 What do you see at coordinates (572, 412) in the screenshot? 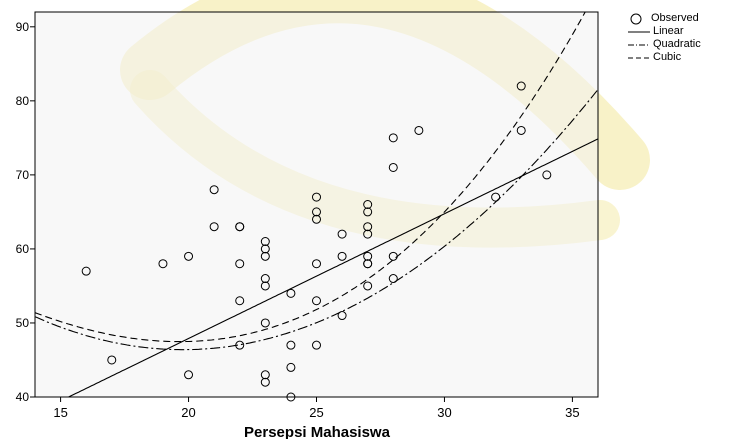
I see `x-tick-label: 35` at bounding box center [572, 412].